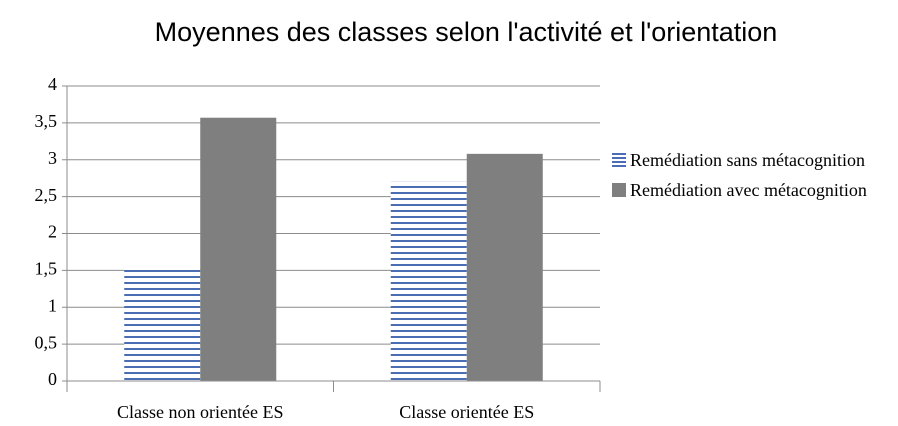 The image size is (898, 426). Describe the element at coordinates (52, 158) in the screenshot. I see `y-tick-label: 3` at that location.